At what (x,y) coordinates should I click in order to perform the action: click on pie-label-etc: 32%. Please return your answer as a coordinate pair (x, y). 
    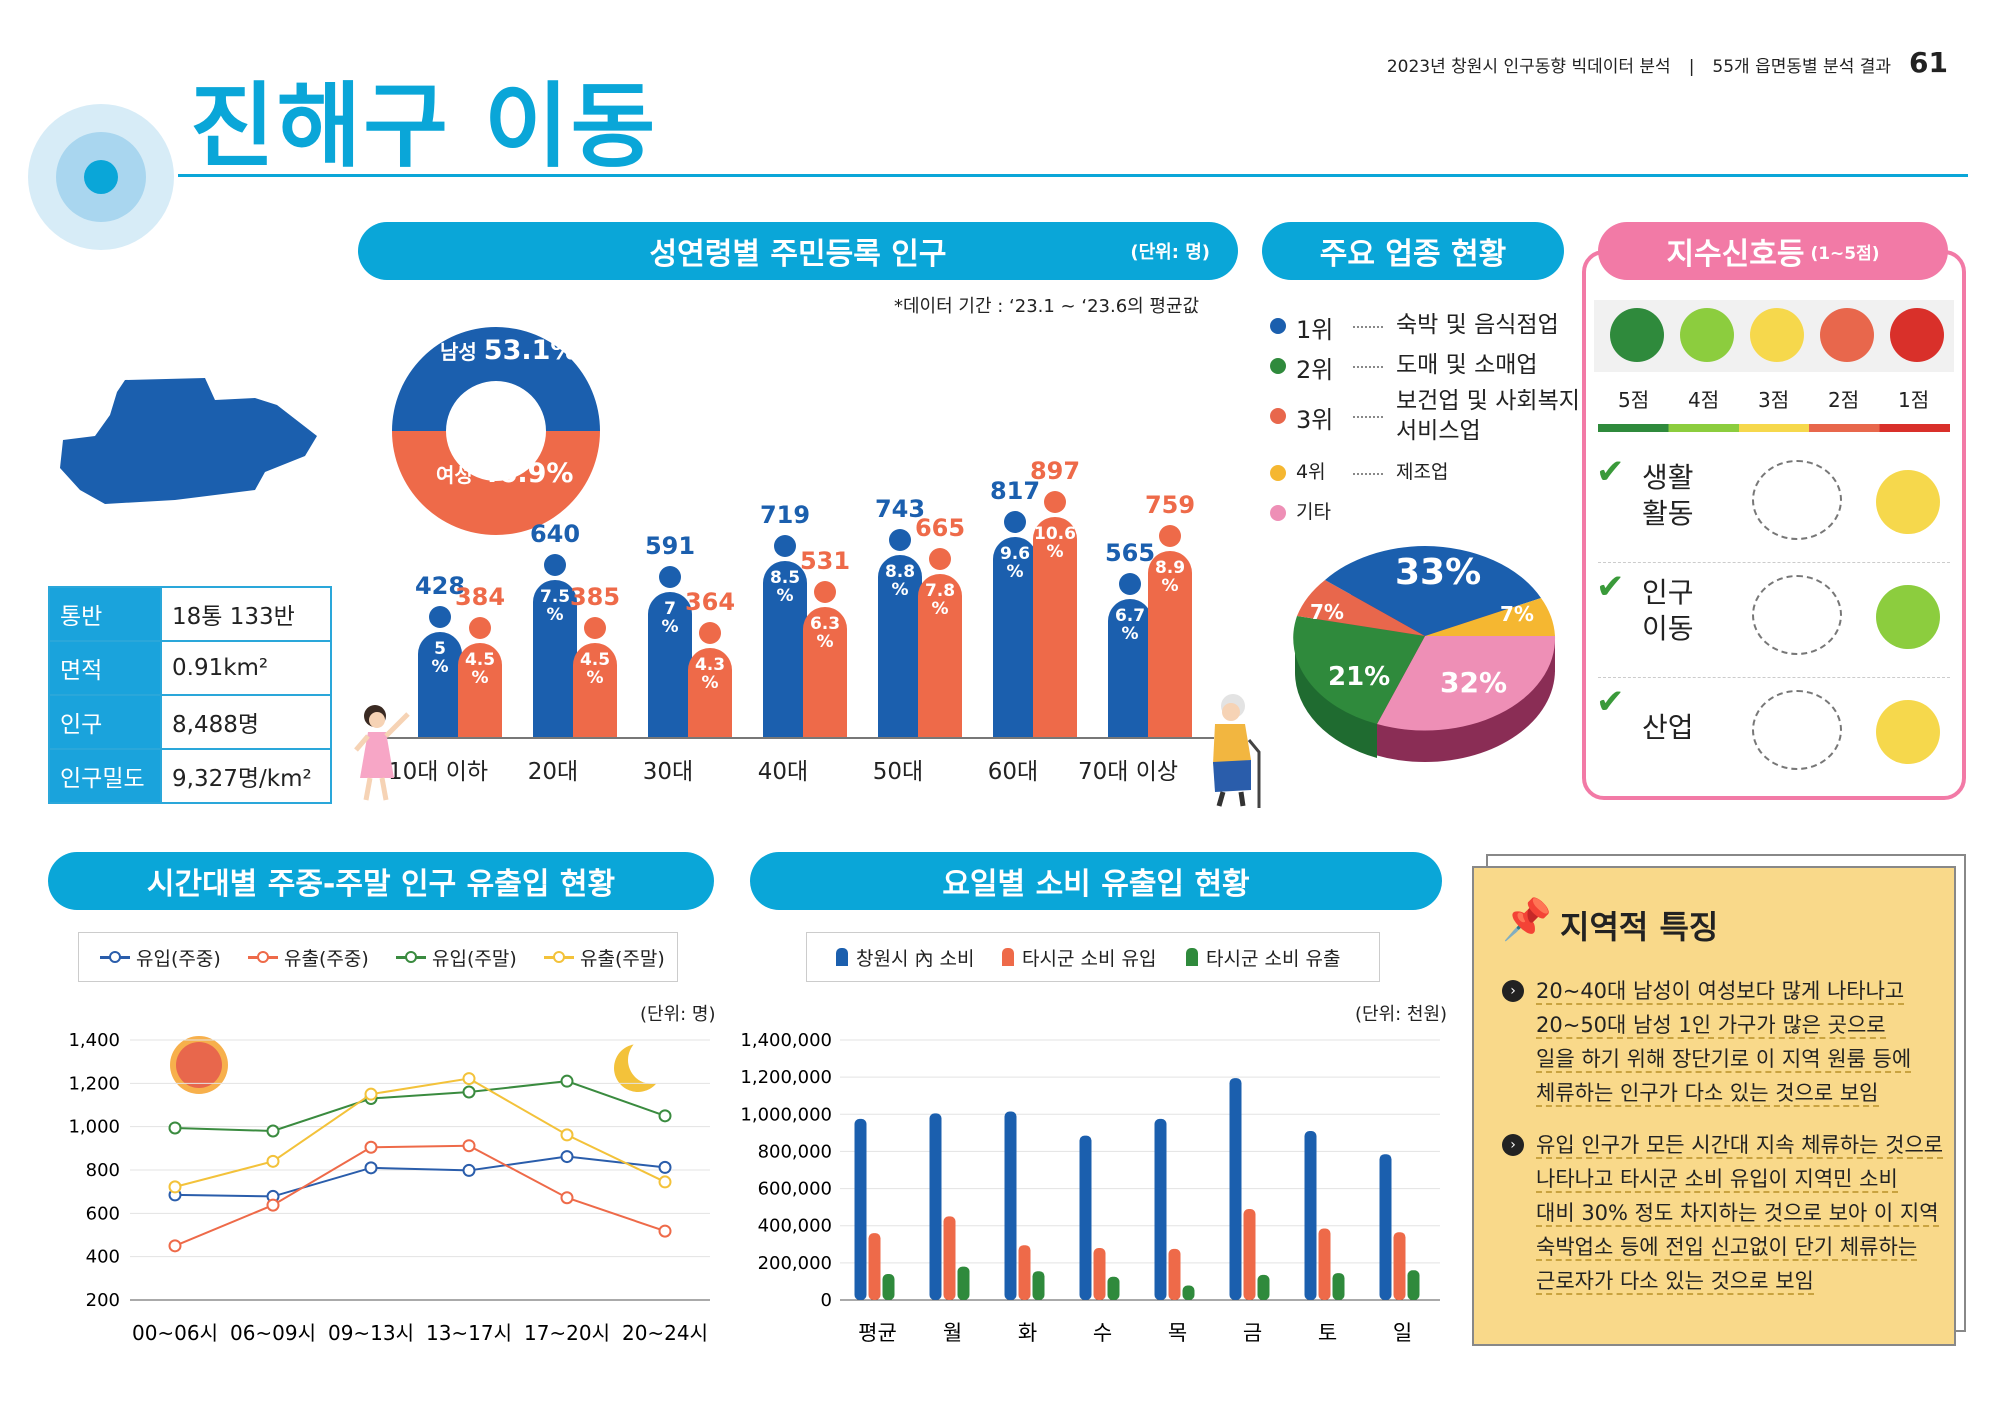
    Looking at the image, I should click on (1474, 682).